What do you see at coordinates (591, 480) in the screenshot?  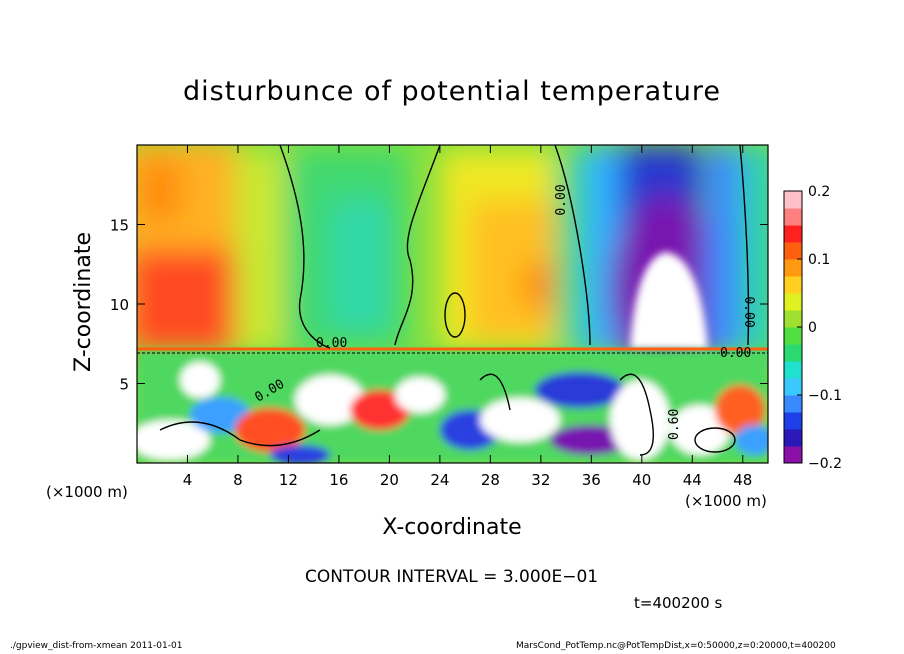 I see `x-tick-label: 36` at bounding box center [591, 480].